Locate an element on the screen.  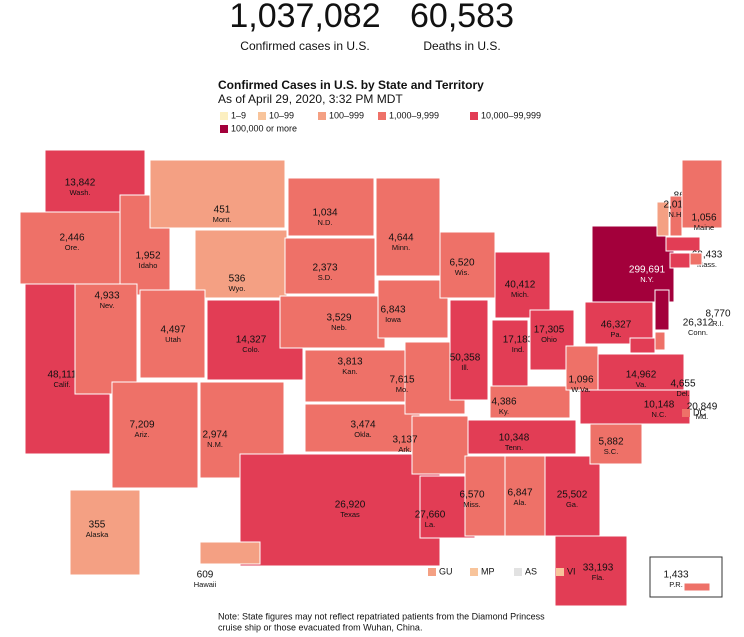
state-value: 3,813 is located at coordinates (349, 362).